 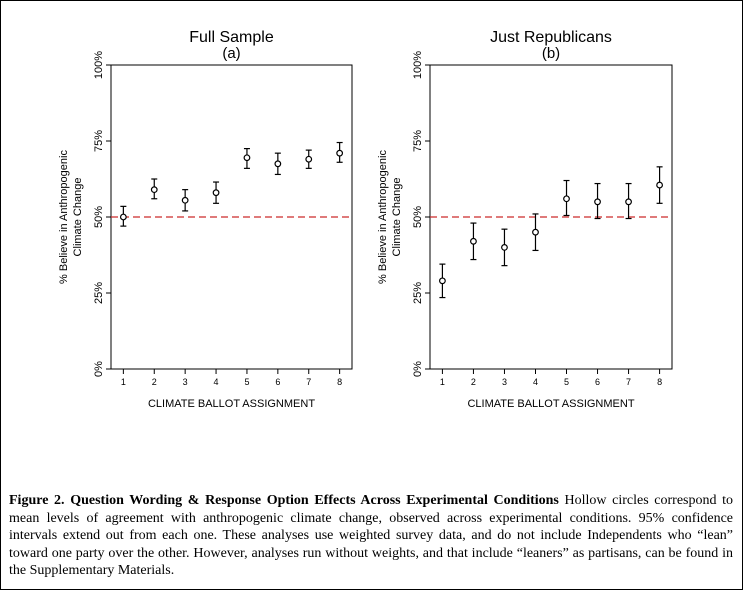 I want to click on chart-title: Full Sample, so click(x=231, y=37).